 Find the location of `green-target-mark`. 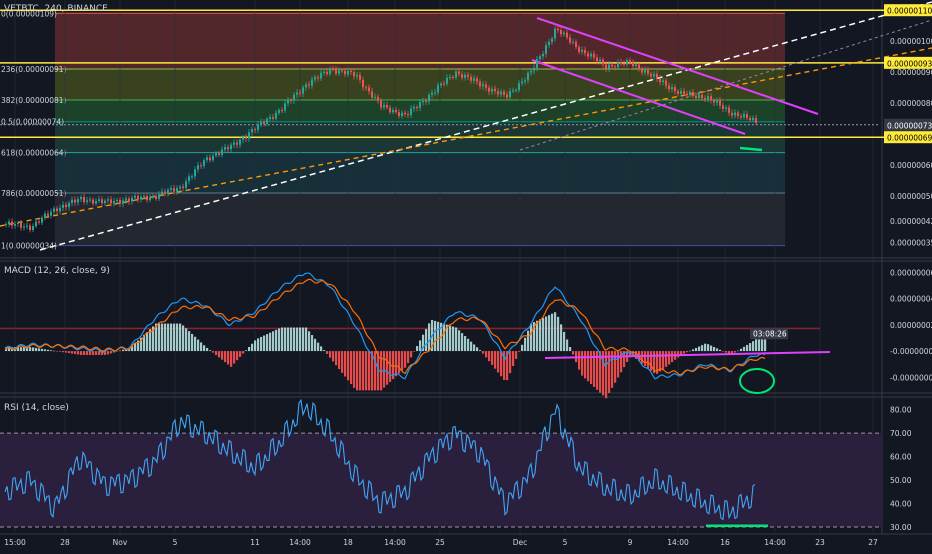

green-target-mark is located at coordinates (751, 149).